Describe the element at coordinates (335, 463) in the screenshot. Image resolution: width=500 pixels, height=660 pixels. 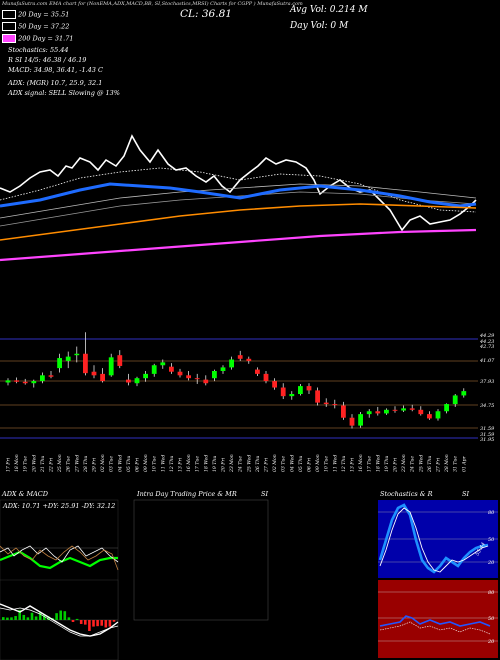
I see `date-tick-label: 11 Wed` at that location.